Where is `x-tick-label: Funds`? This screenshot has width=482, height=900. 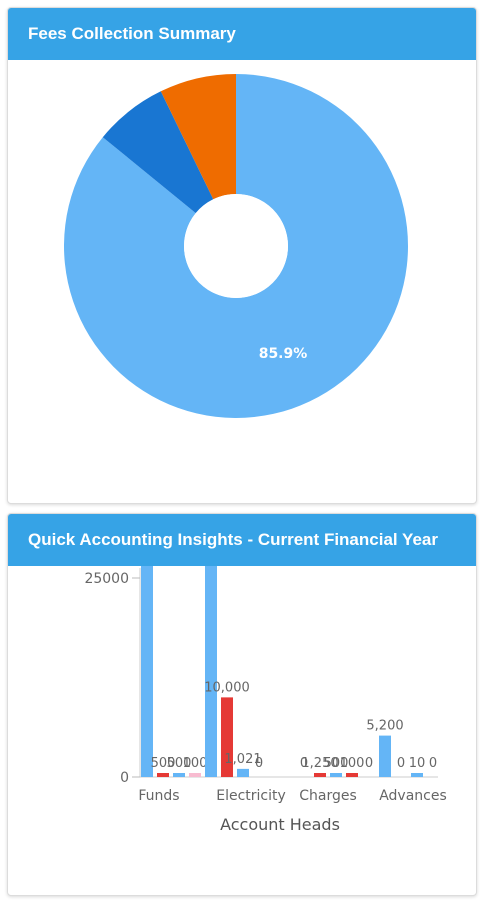
x-tick-label: Funds is located at coordinates (158, 796).